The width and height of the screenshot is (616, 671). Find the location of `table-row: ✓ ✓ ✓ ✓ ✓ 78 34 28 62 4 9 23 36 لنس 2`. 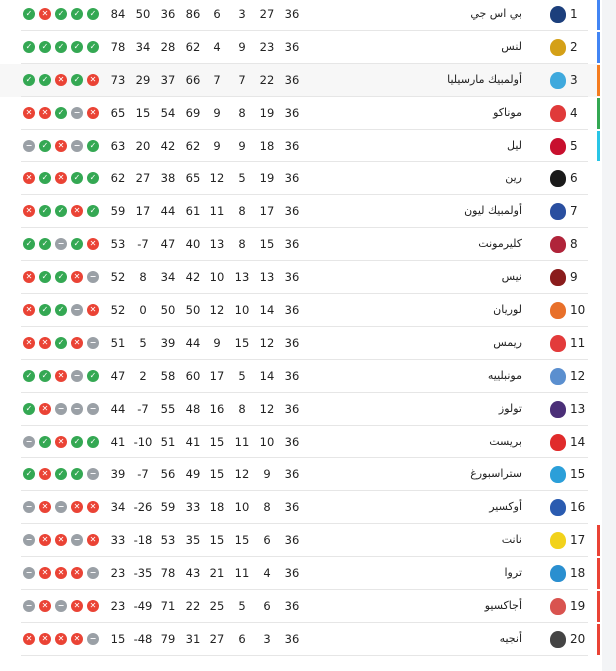

table-row: ✓ ✓ ✓ ✓ ✓ 78 34 28 62 4 9 23 36 لنس 2 is located at coordinates (300, 47).